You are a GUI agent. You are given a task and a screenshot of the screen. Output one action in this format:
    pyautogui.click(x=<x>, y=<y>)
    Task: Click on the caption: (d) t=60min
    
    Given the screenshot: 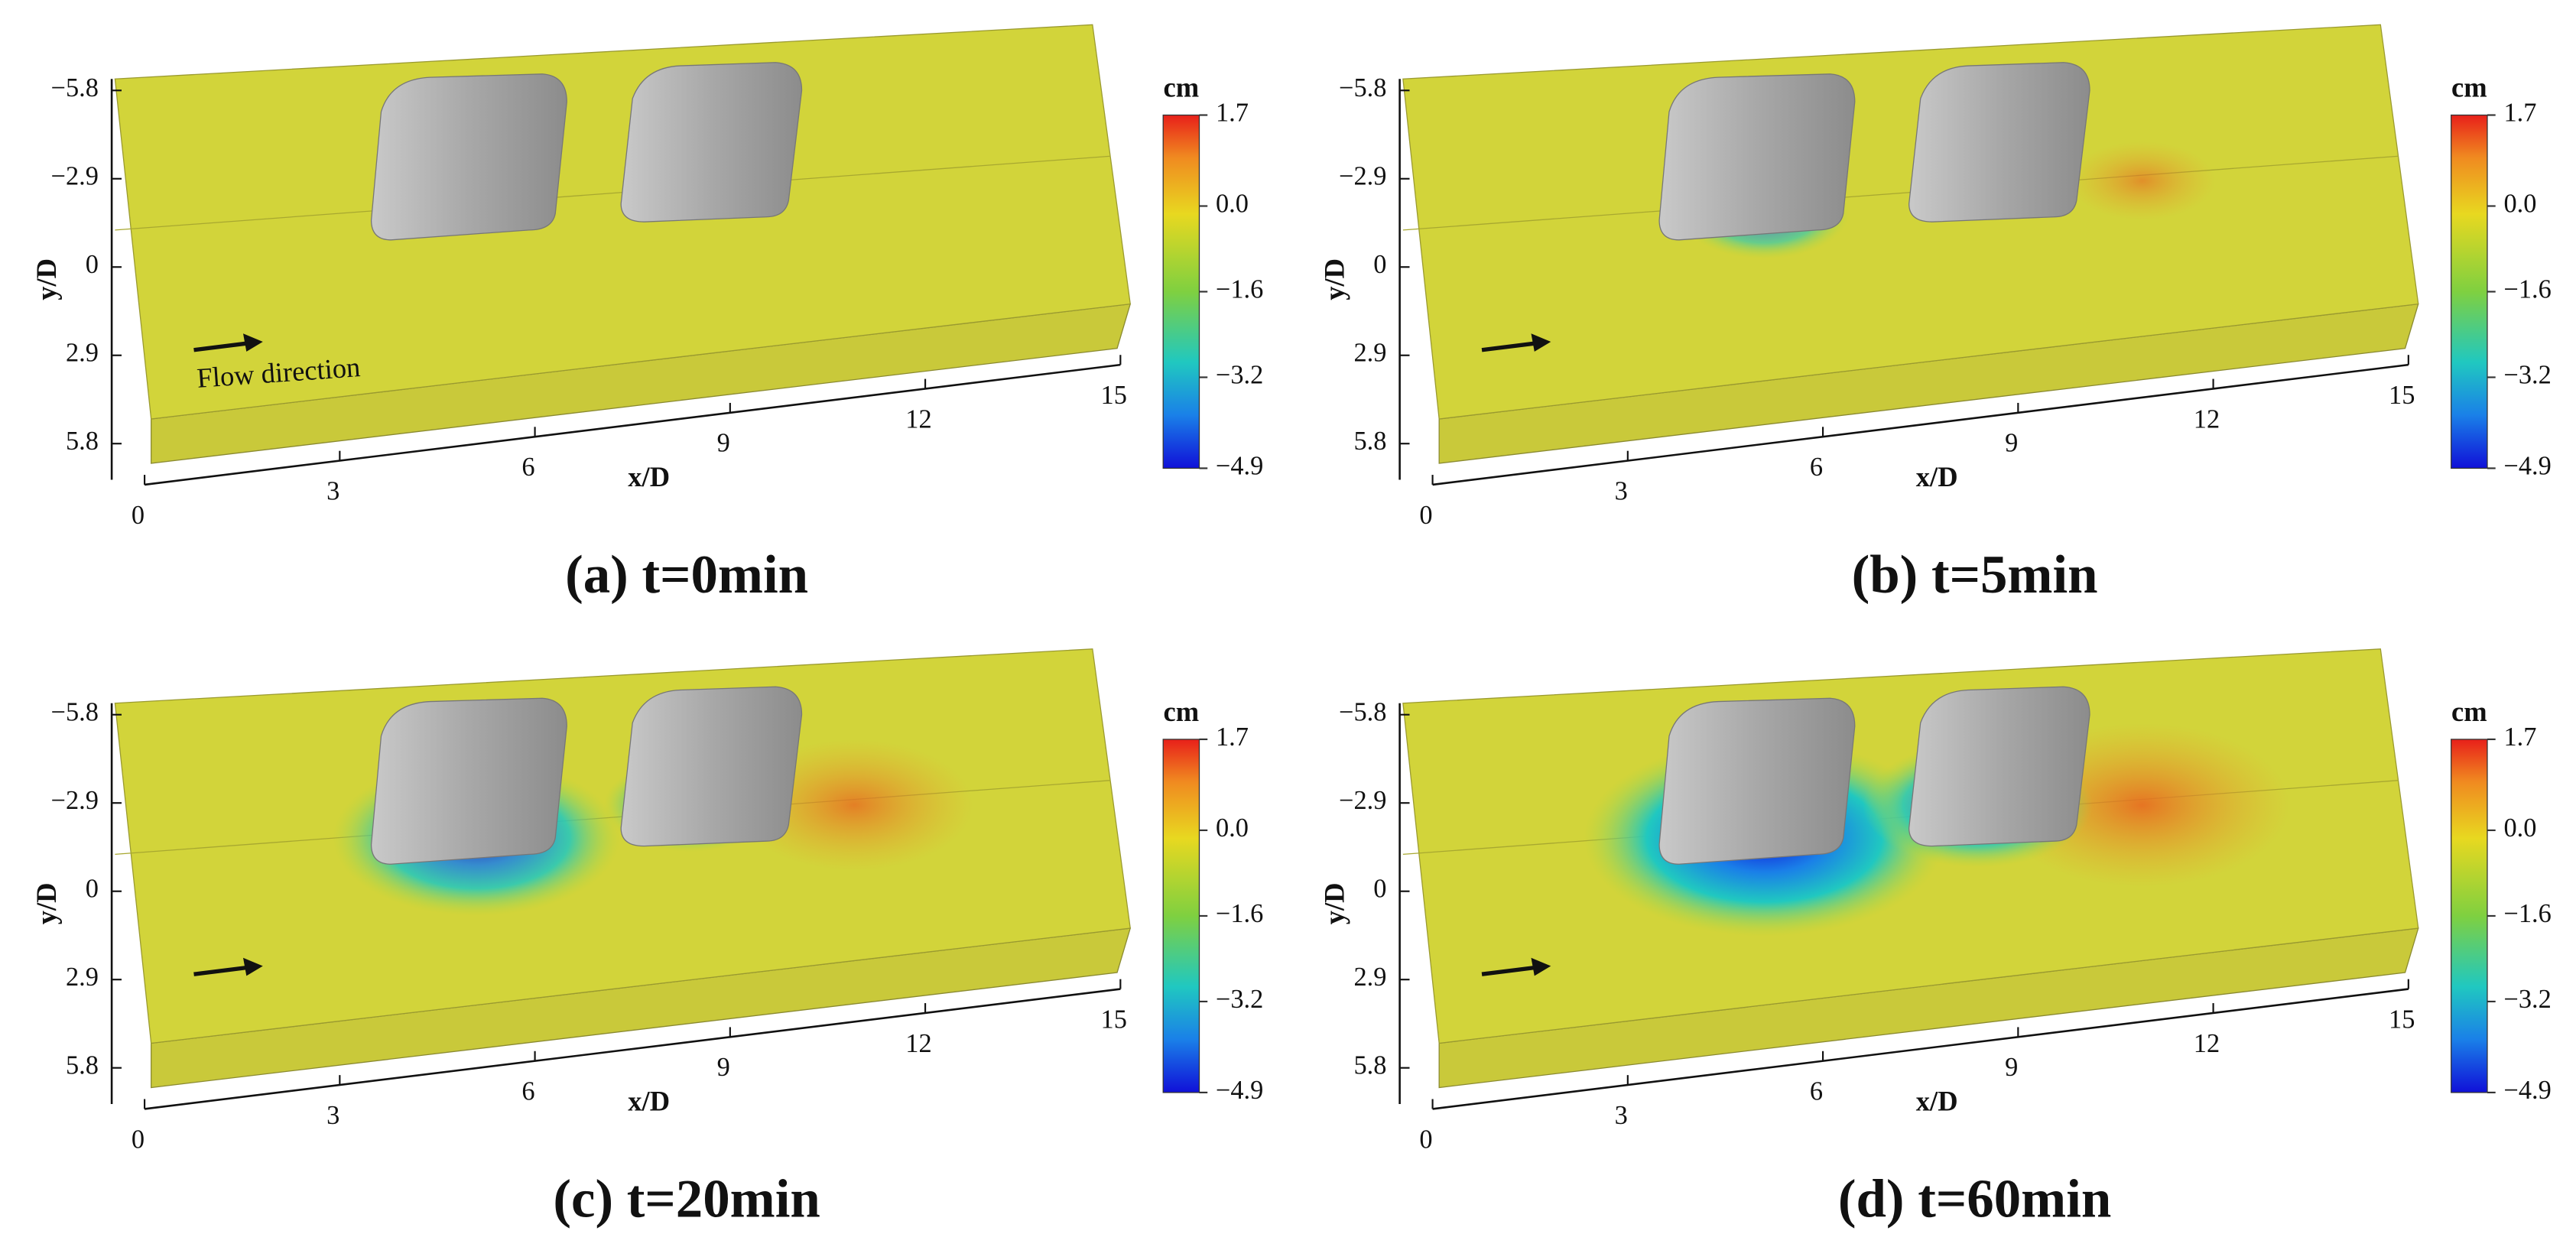 What is the action you would take?
    pyautogui.click(x=1975, y=1199)
    